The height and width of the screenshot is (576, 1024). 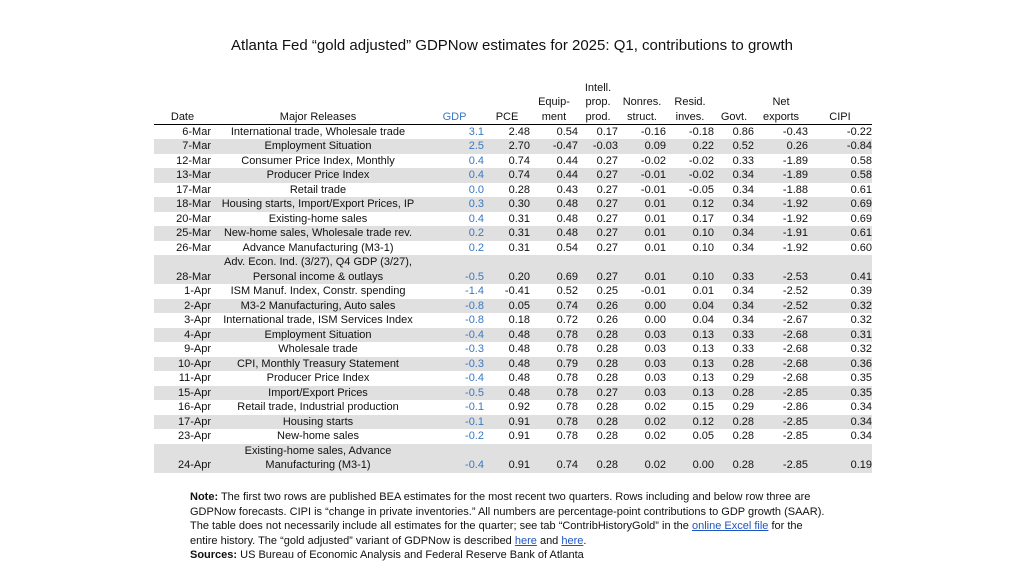 I want to click on table-cell-nonres-struct: -0.16, so click(x=653, y=131).